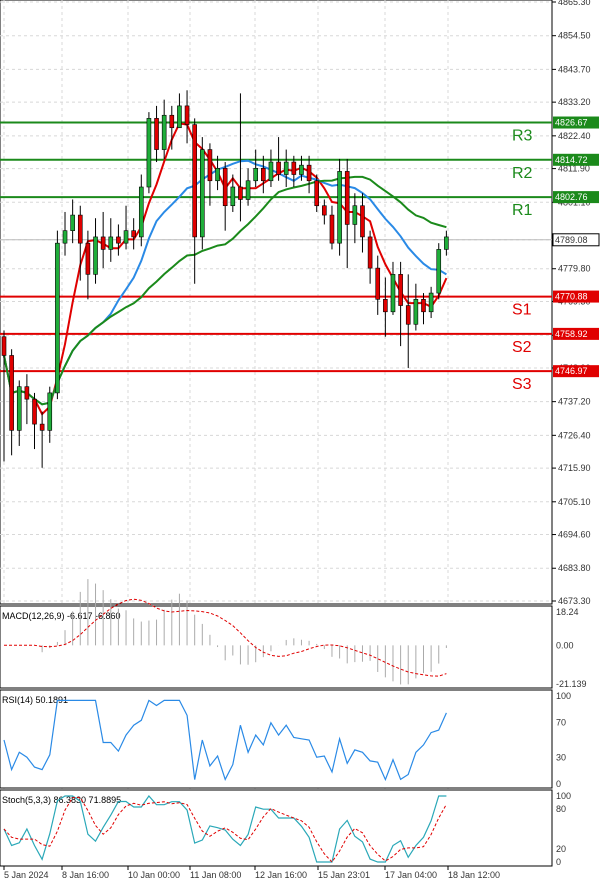 The height and width of the screenshot is (882, 600). Describe the element at coordinates (561, 722) in the screenshot. I see `rsi-tick-label: 70` at that location.